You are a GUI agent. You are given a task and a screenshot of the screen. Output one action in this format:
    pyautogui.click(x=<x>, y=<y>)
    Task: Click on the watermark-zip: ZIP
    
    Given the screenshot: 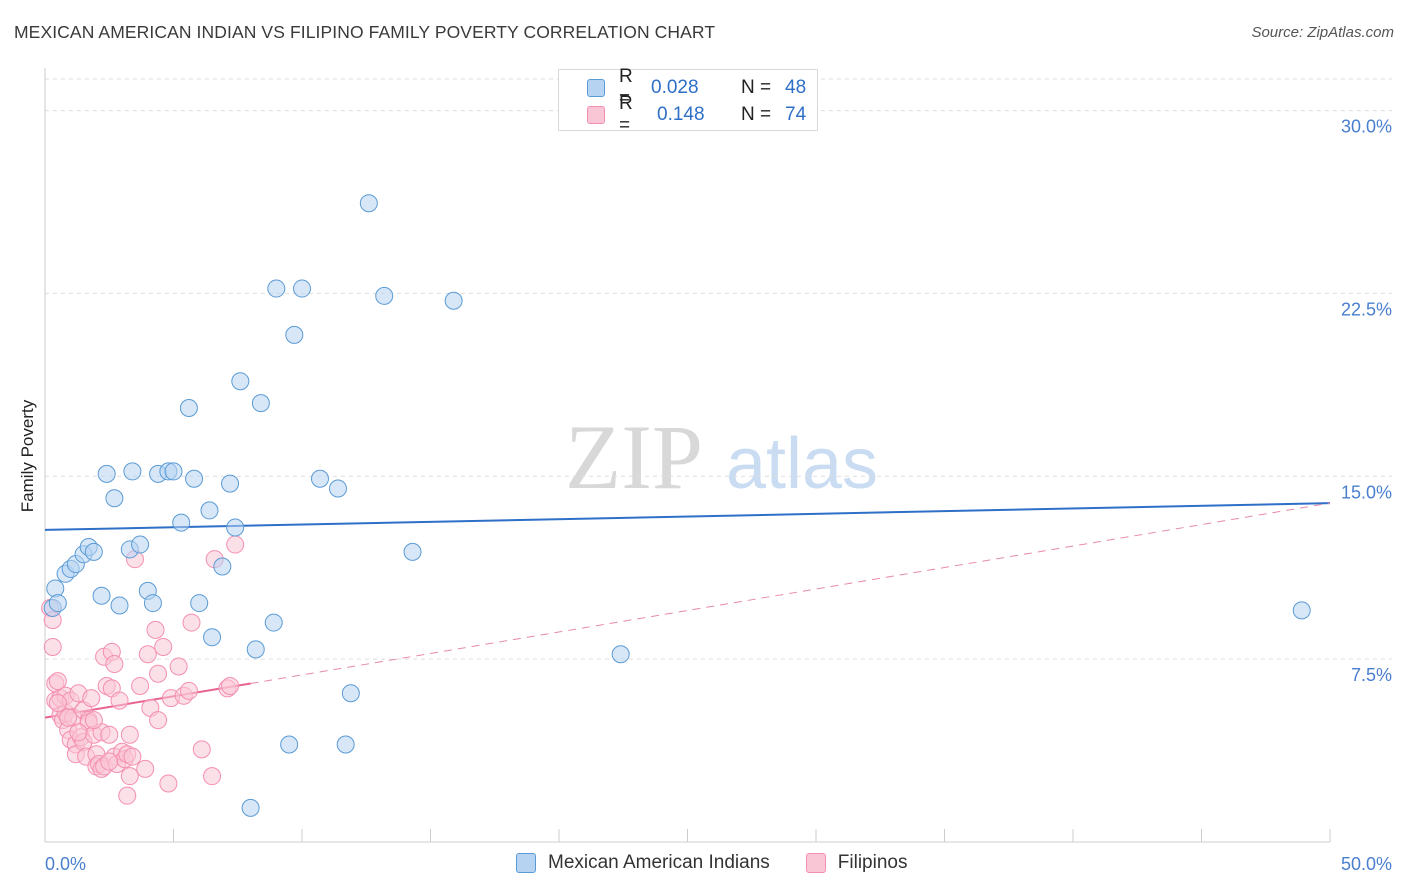 What is the action you would take?
    pyautogui.click(x=634, y=457)
    